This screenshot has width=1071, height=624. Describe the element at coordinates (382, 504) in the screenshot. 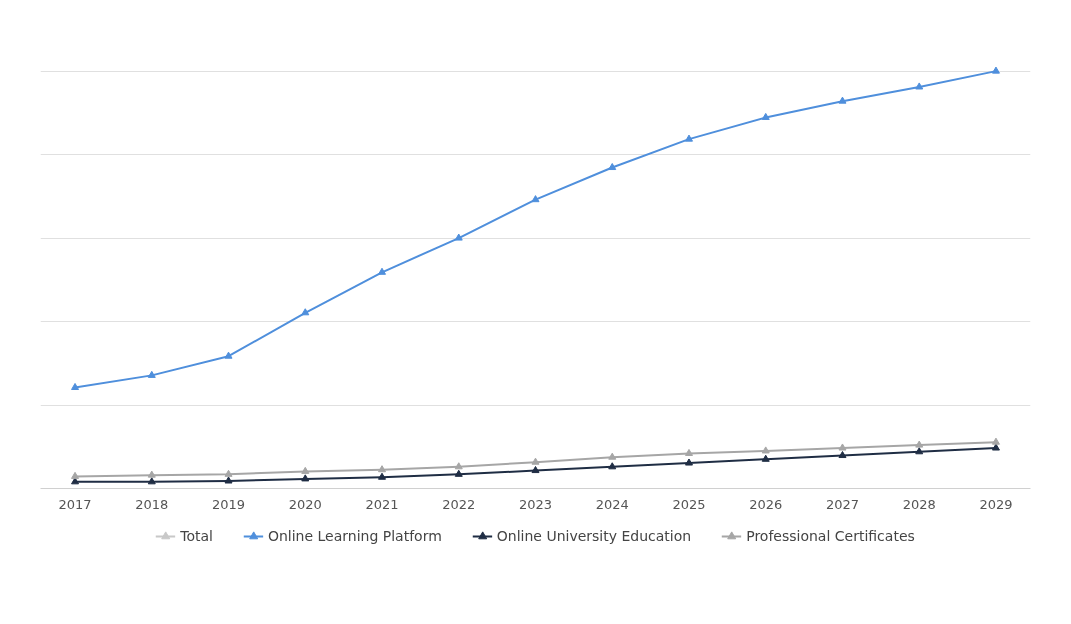

I see `x-tick-label: 2021` at that location.